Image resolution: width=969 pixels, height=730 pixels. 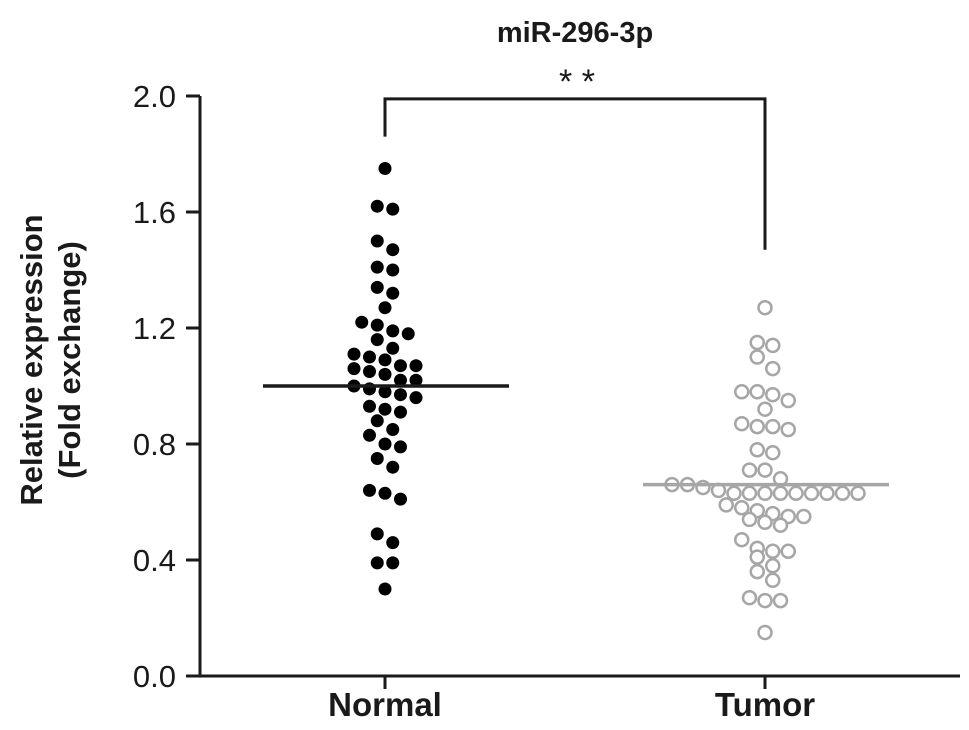 I want to click on significance-bracket-path, so click(x=575, y=173).